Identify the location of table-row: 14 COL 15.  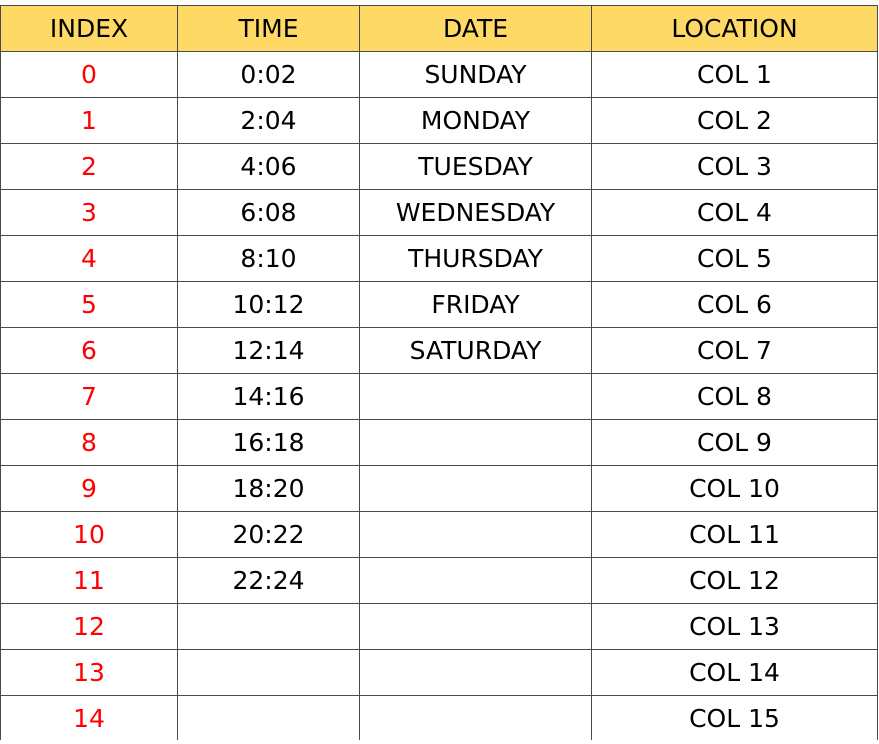
(439, 718).